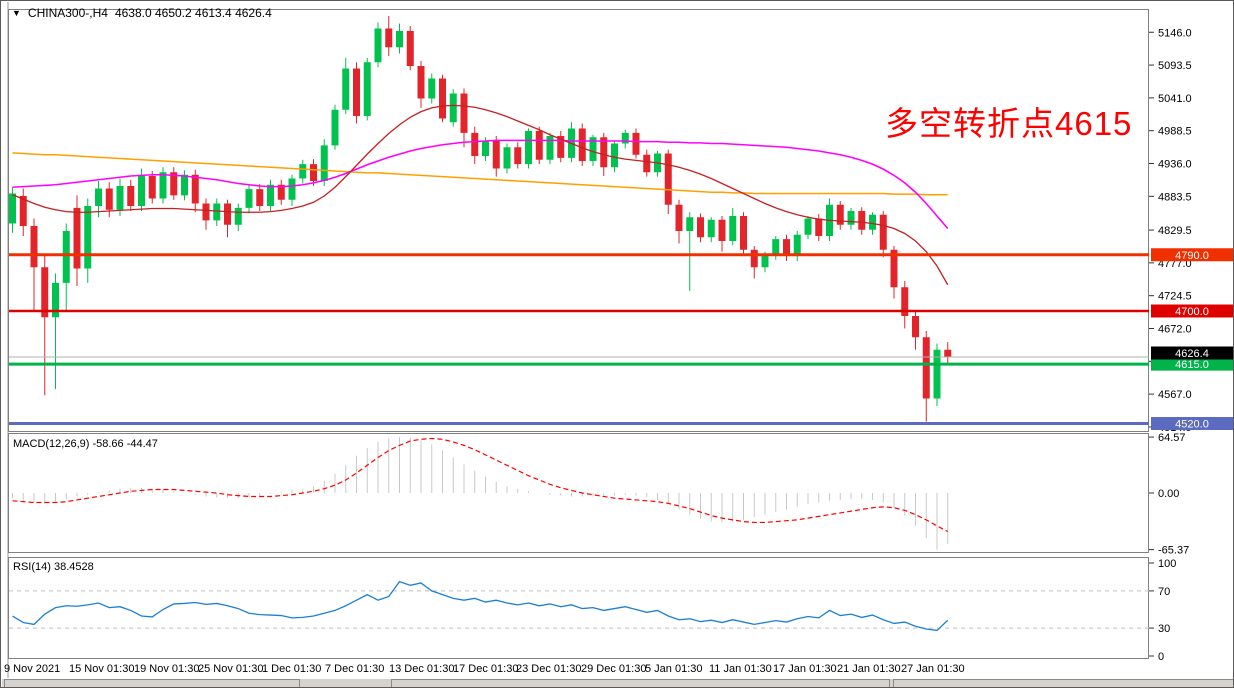  What do you see at coordinates (1164, 592) in the screenshot?
I see `rsi-tick-label: 70` at bounding box center [1164, 592].